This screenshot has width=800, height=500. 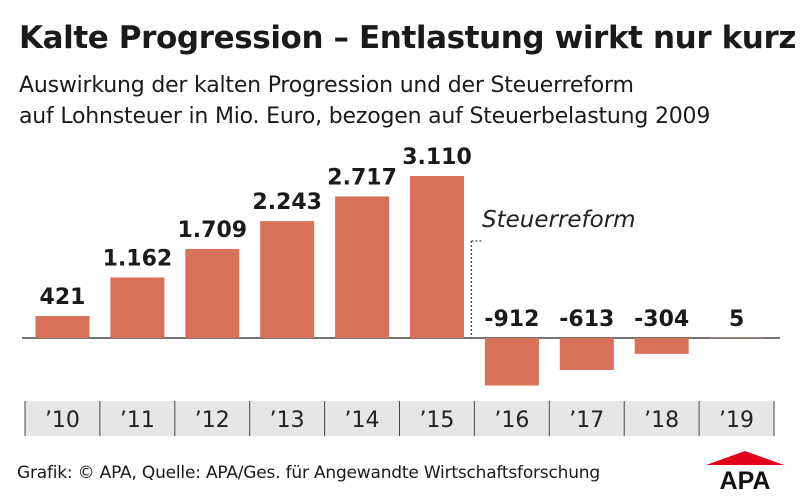 What do you see at coordinates (661, 319) in the screenshot?
I see `value-label: -304` at bounding box center [661, 319].